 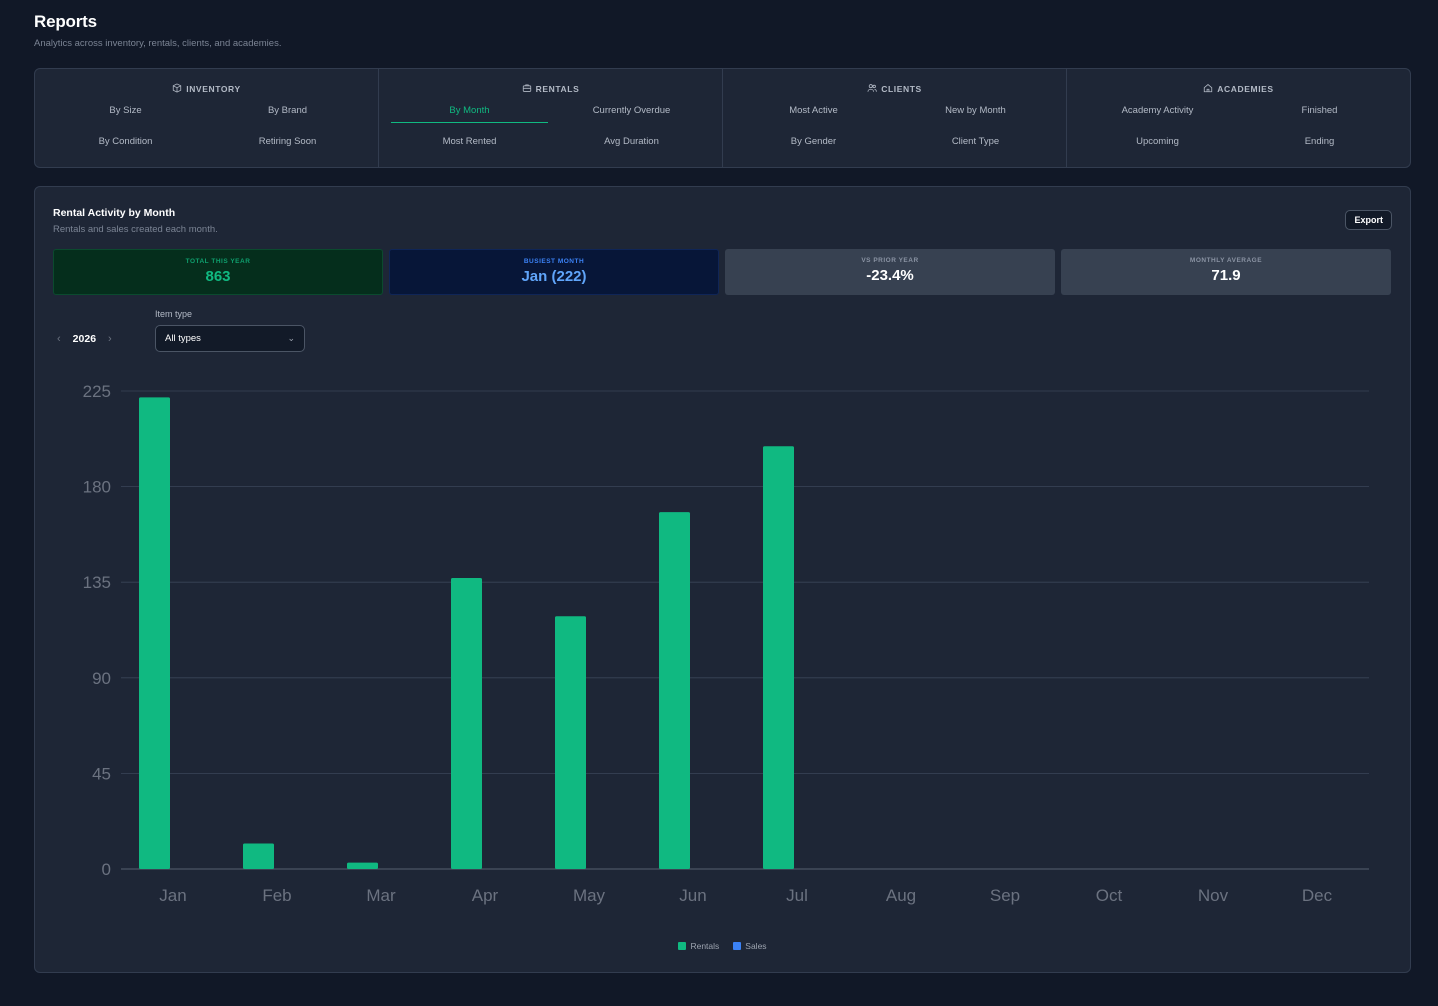 I want to click on page-title: Reports, so click(x=65, y=21).